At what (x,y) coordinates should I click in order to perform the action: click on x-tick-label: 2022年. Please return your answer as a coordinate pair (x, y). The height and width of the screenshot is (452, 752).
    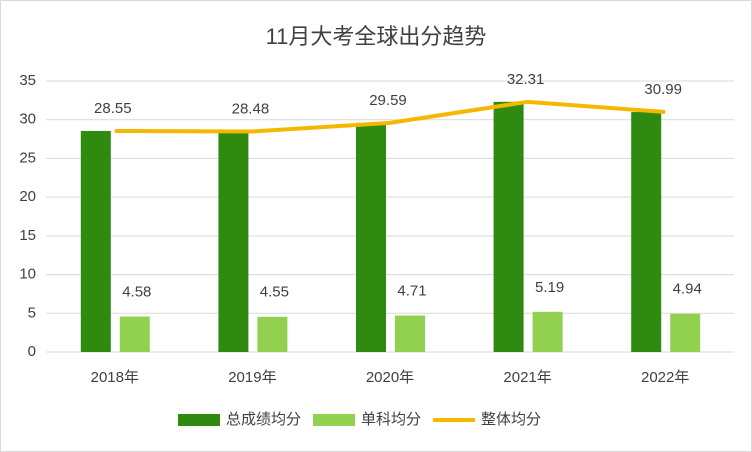
    Looking at the image, I should click on (665, 377).